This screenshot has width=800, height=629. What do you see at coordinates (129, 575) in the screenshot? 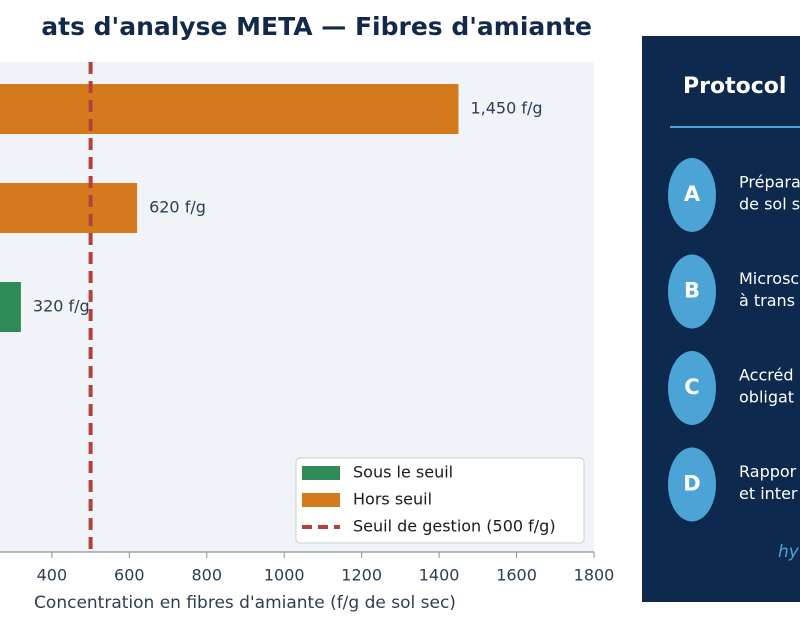
I see `x-tick-label: 600` at bounding box center [129, 575].